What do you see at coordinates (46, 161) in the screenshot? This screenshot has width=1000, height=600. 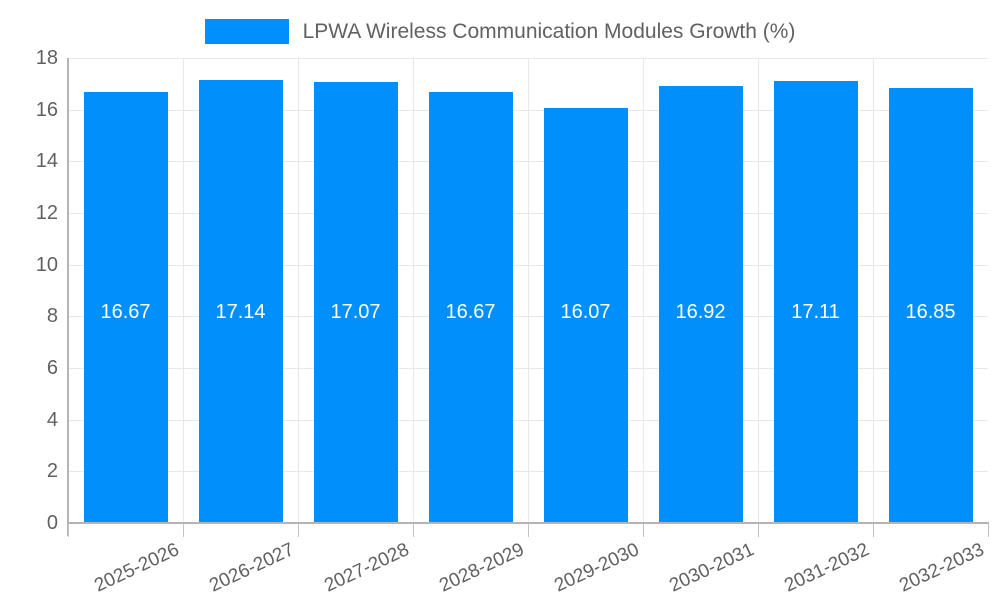 I see `y-axis-tick-label: 14` at bounding box center [46, 161].